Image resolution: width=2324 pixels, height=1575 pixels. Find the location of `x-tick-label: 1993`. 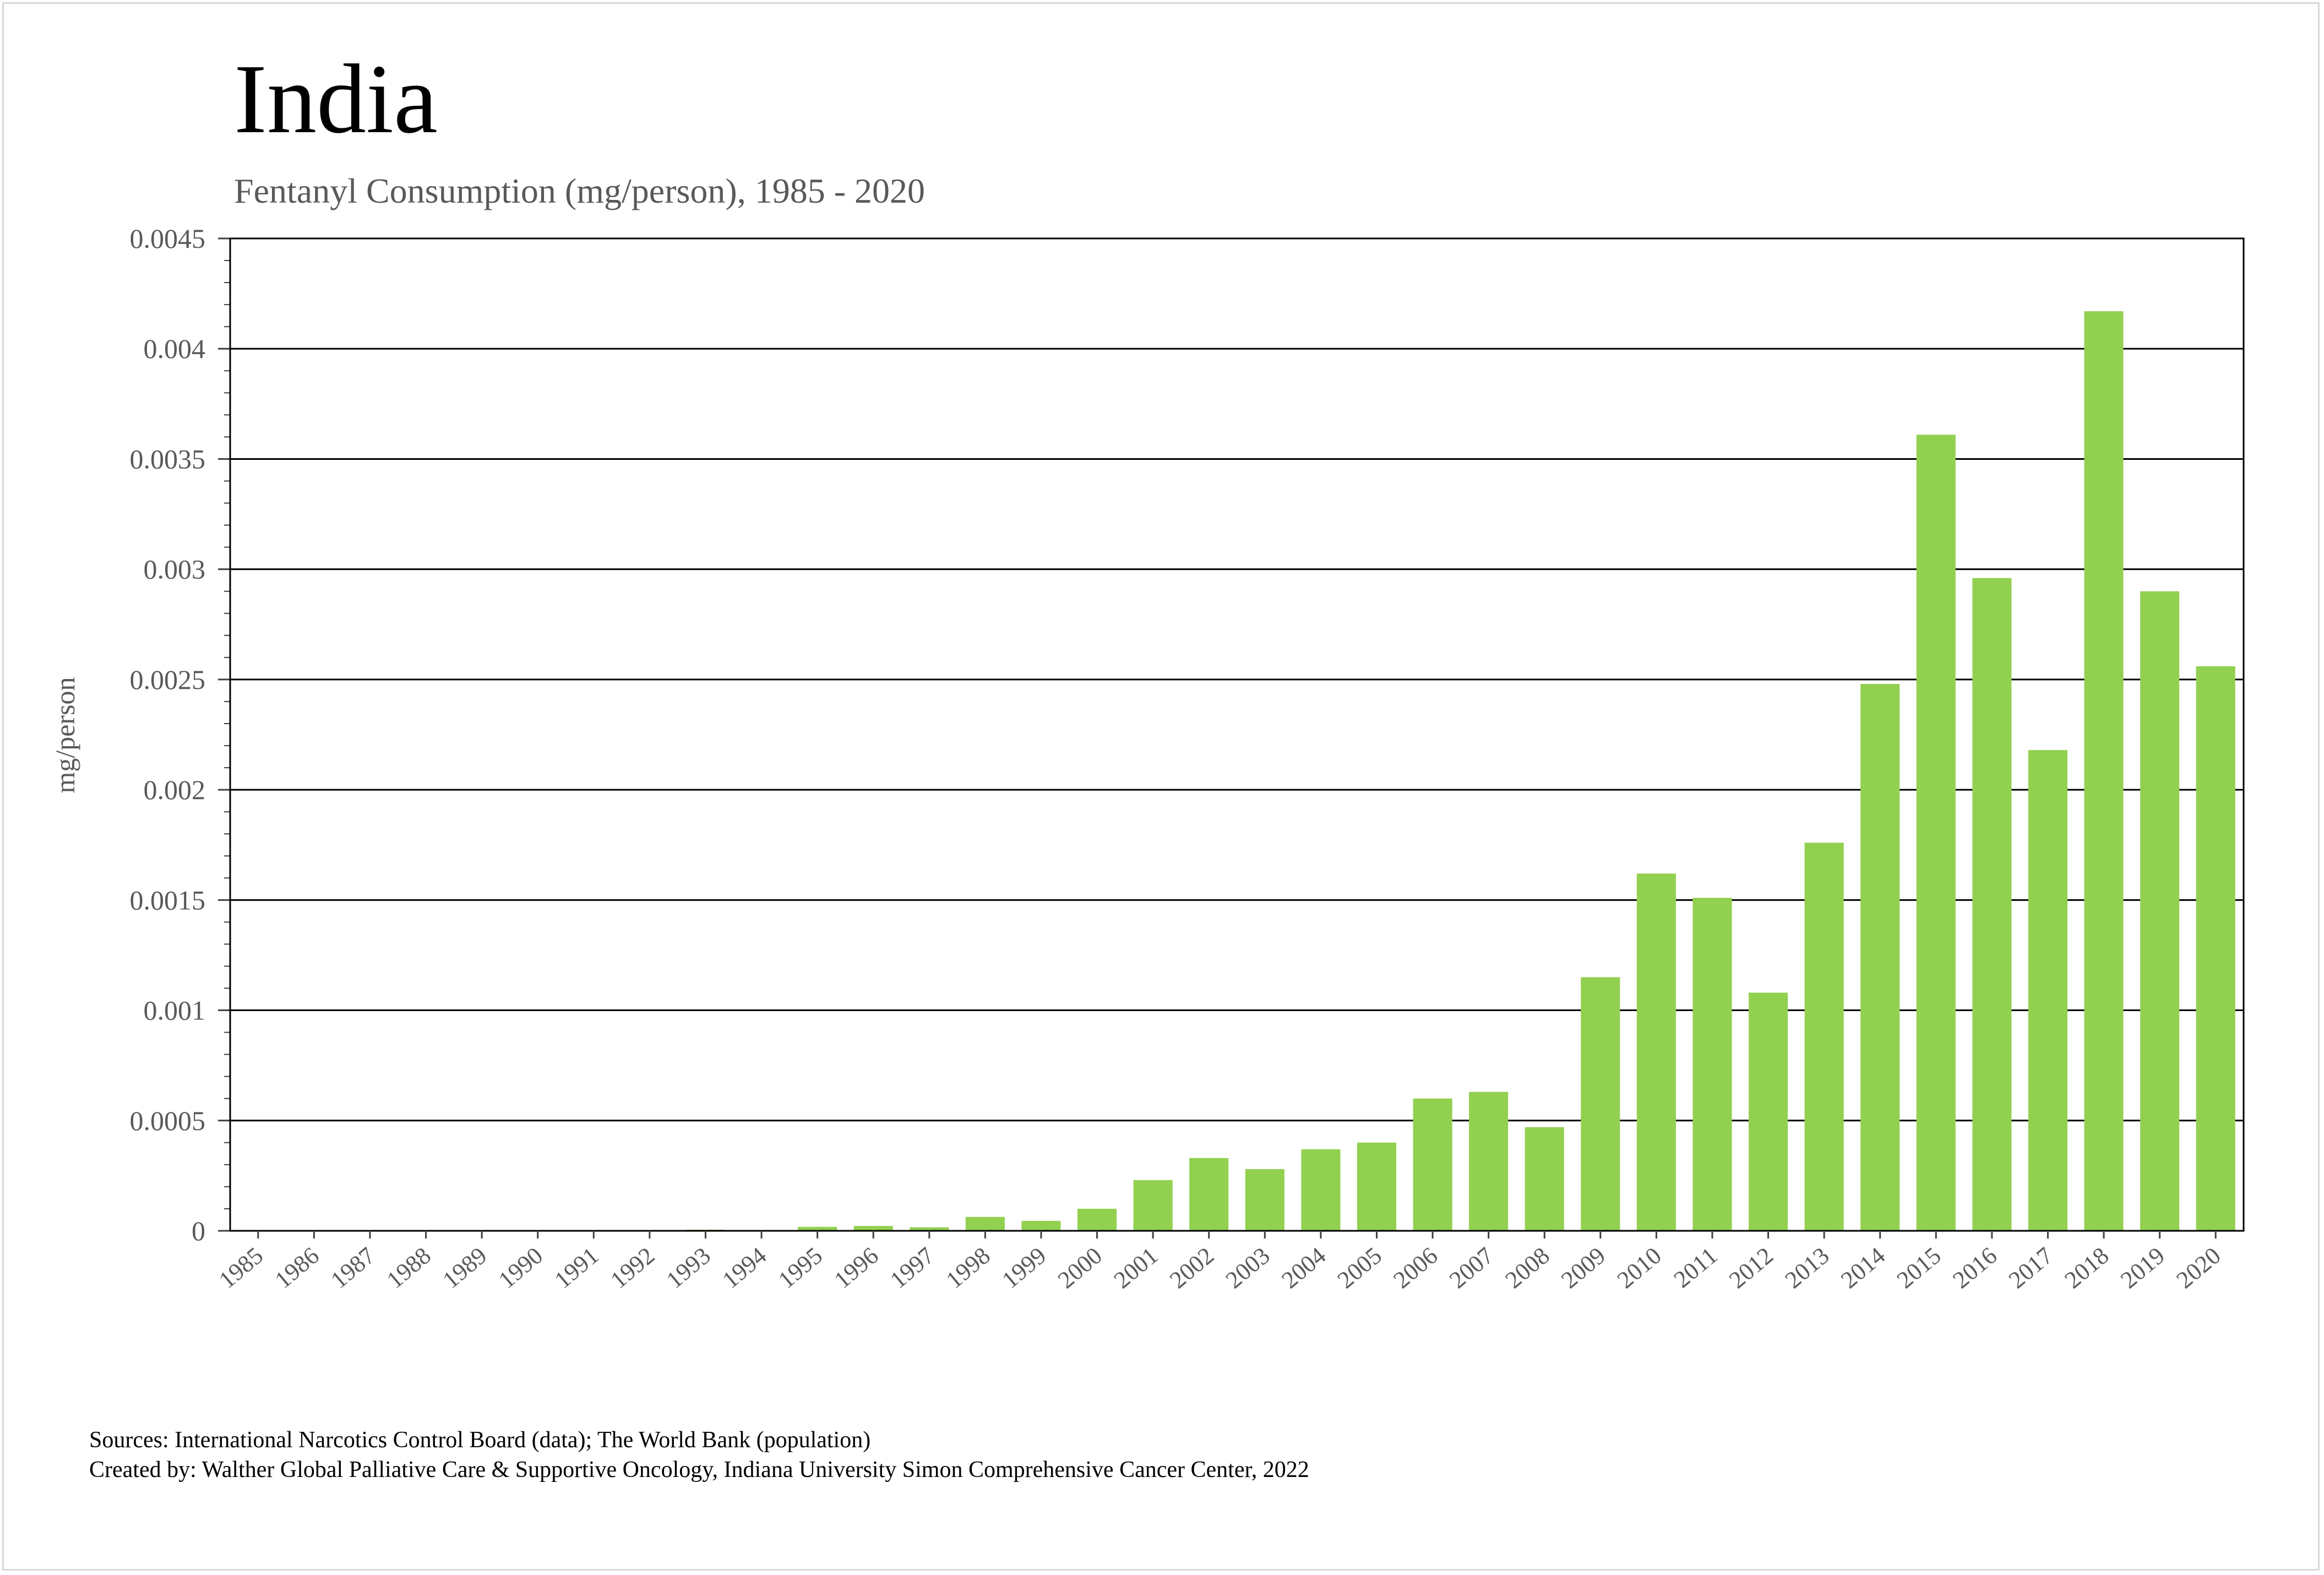

x-tick-label: 1993 is located at coordinates (688, 1268).